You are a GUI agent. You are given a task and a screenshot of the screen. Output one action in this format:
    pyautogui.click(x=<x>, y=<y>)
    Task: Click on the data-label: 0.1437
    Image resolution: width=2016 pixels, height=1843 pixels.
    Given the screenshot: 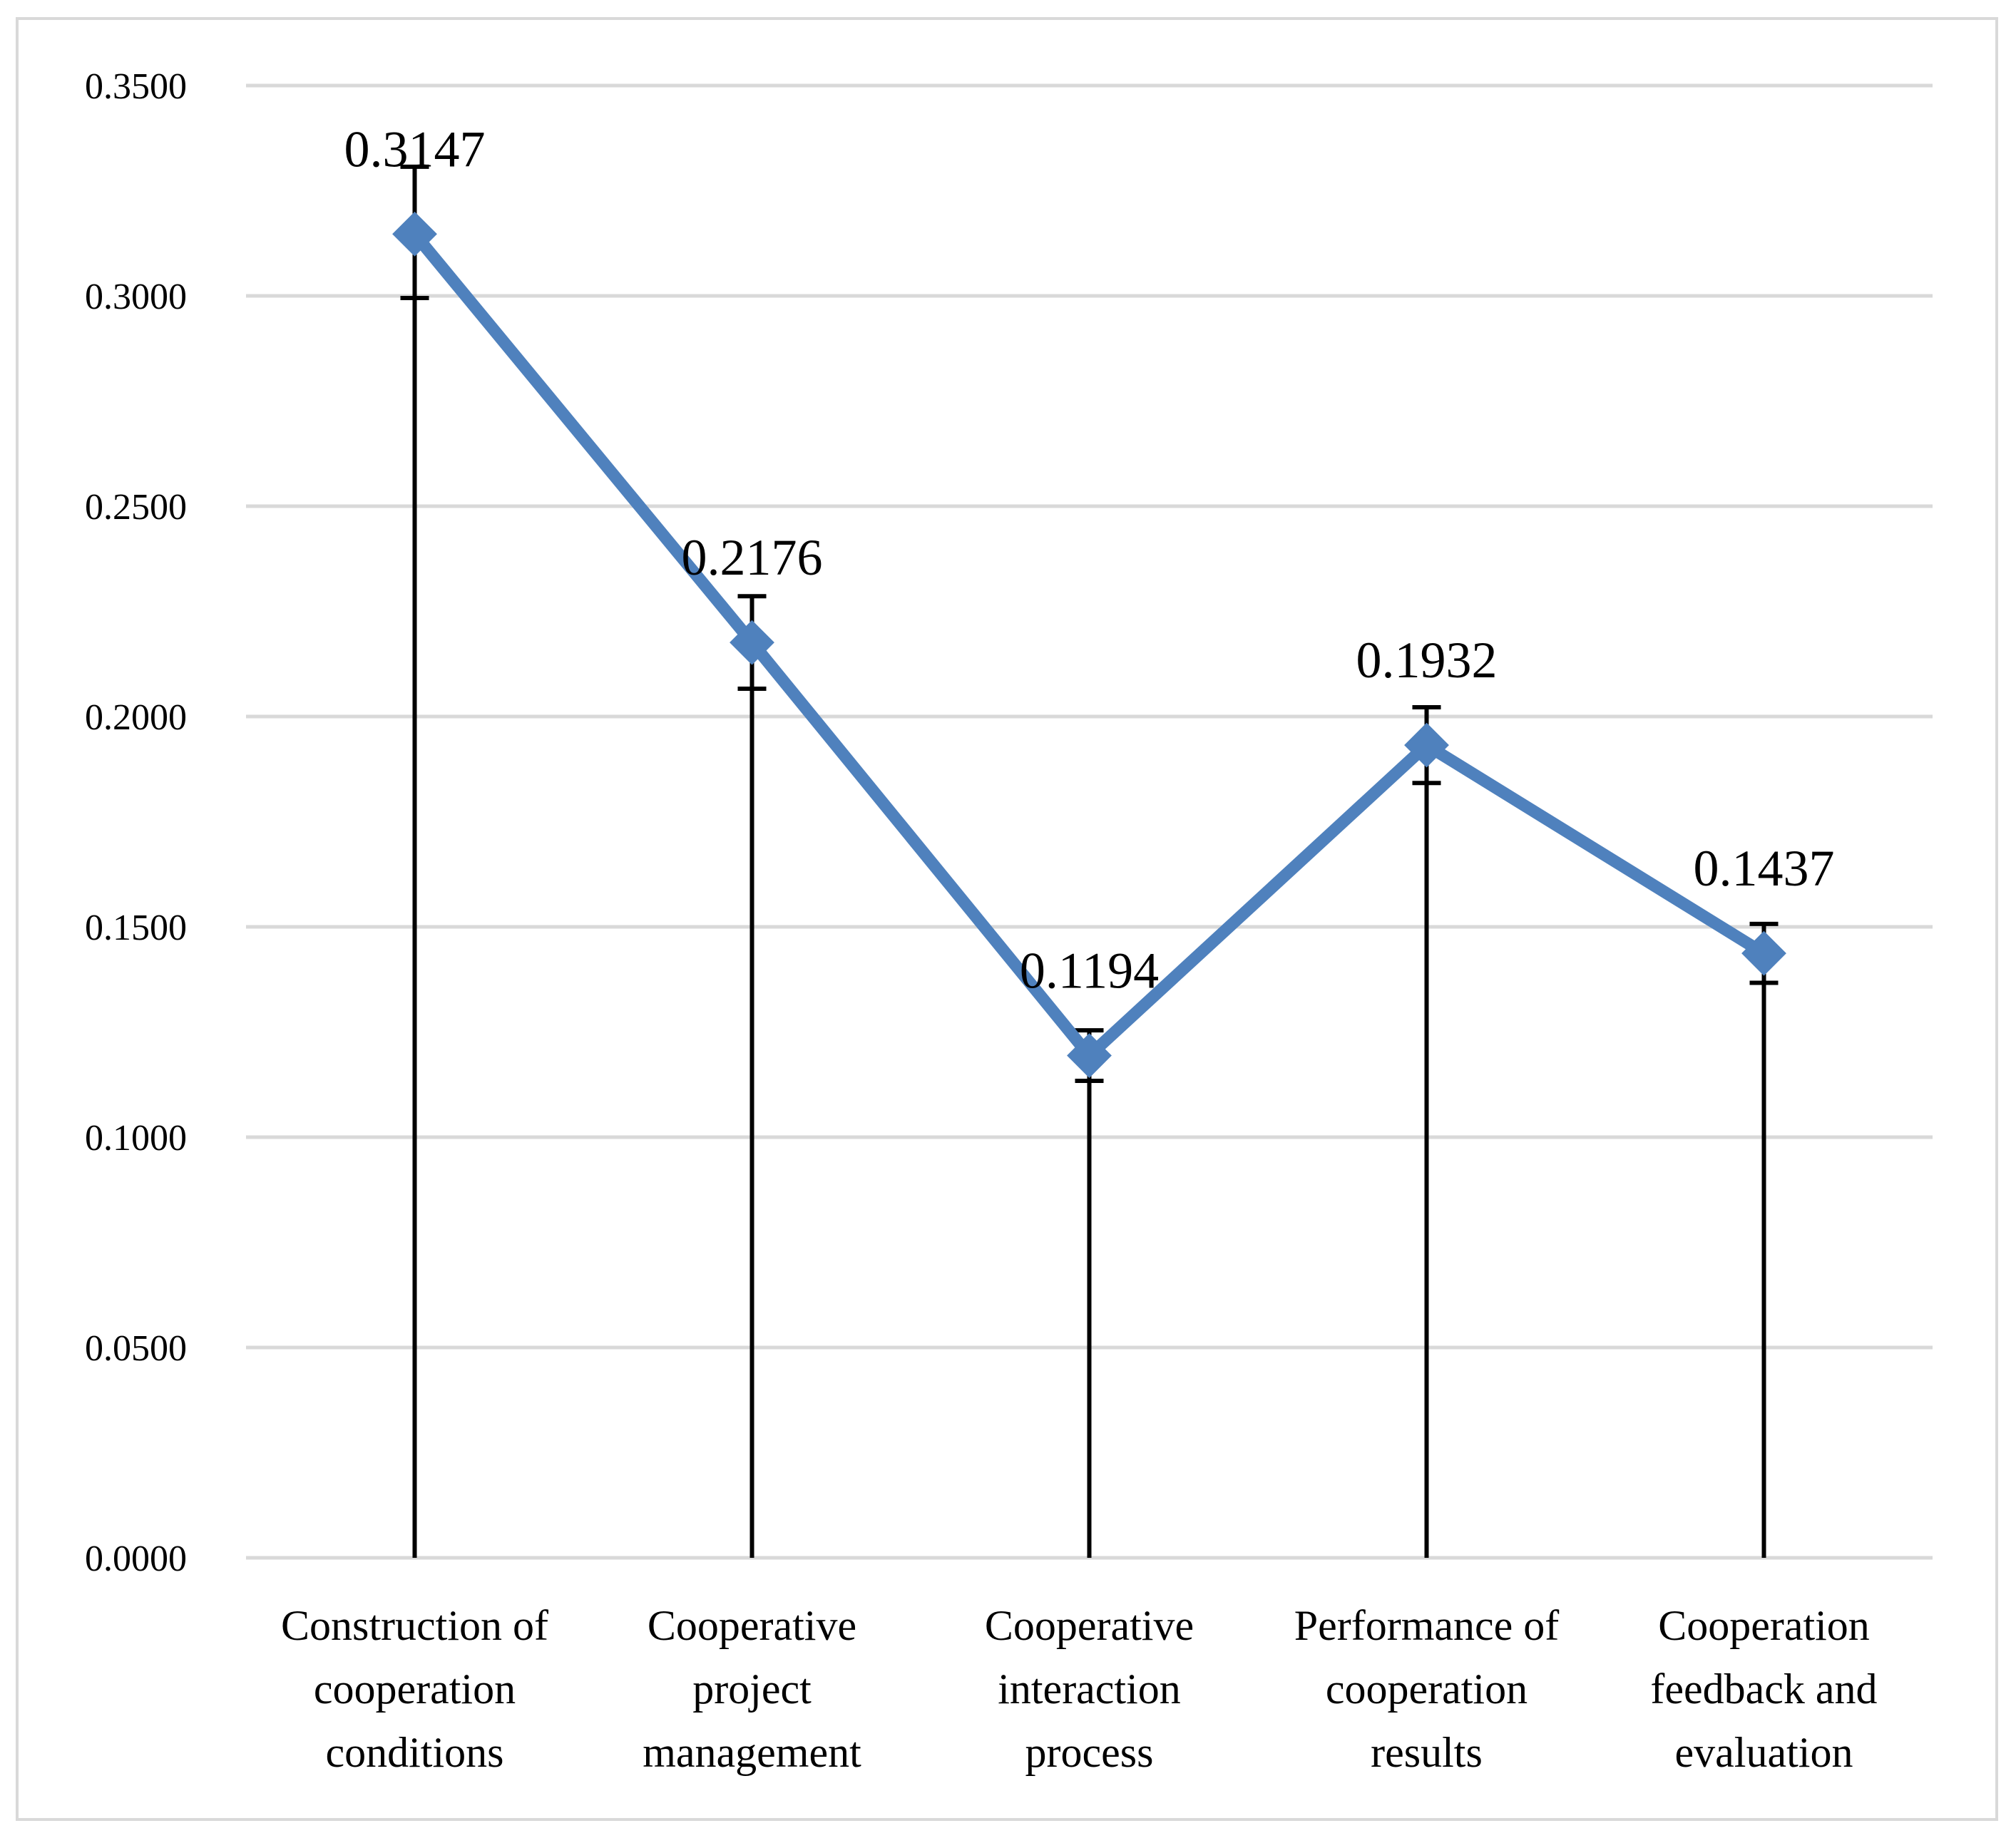 What is the action you would take?
    pyautogui.click(x=1764, y=868)
    